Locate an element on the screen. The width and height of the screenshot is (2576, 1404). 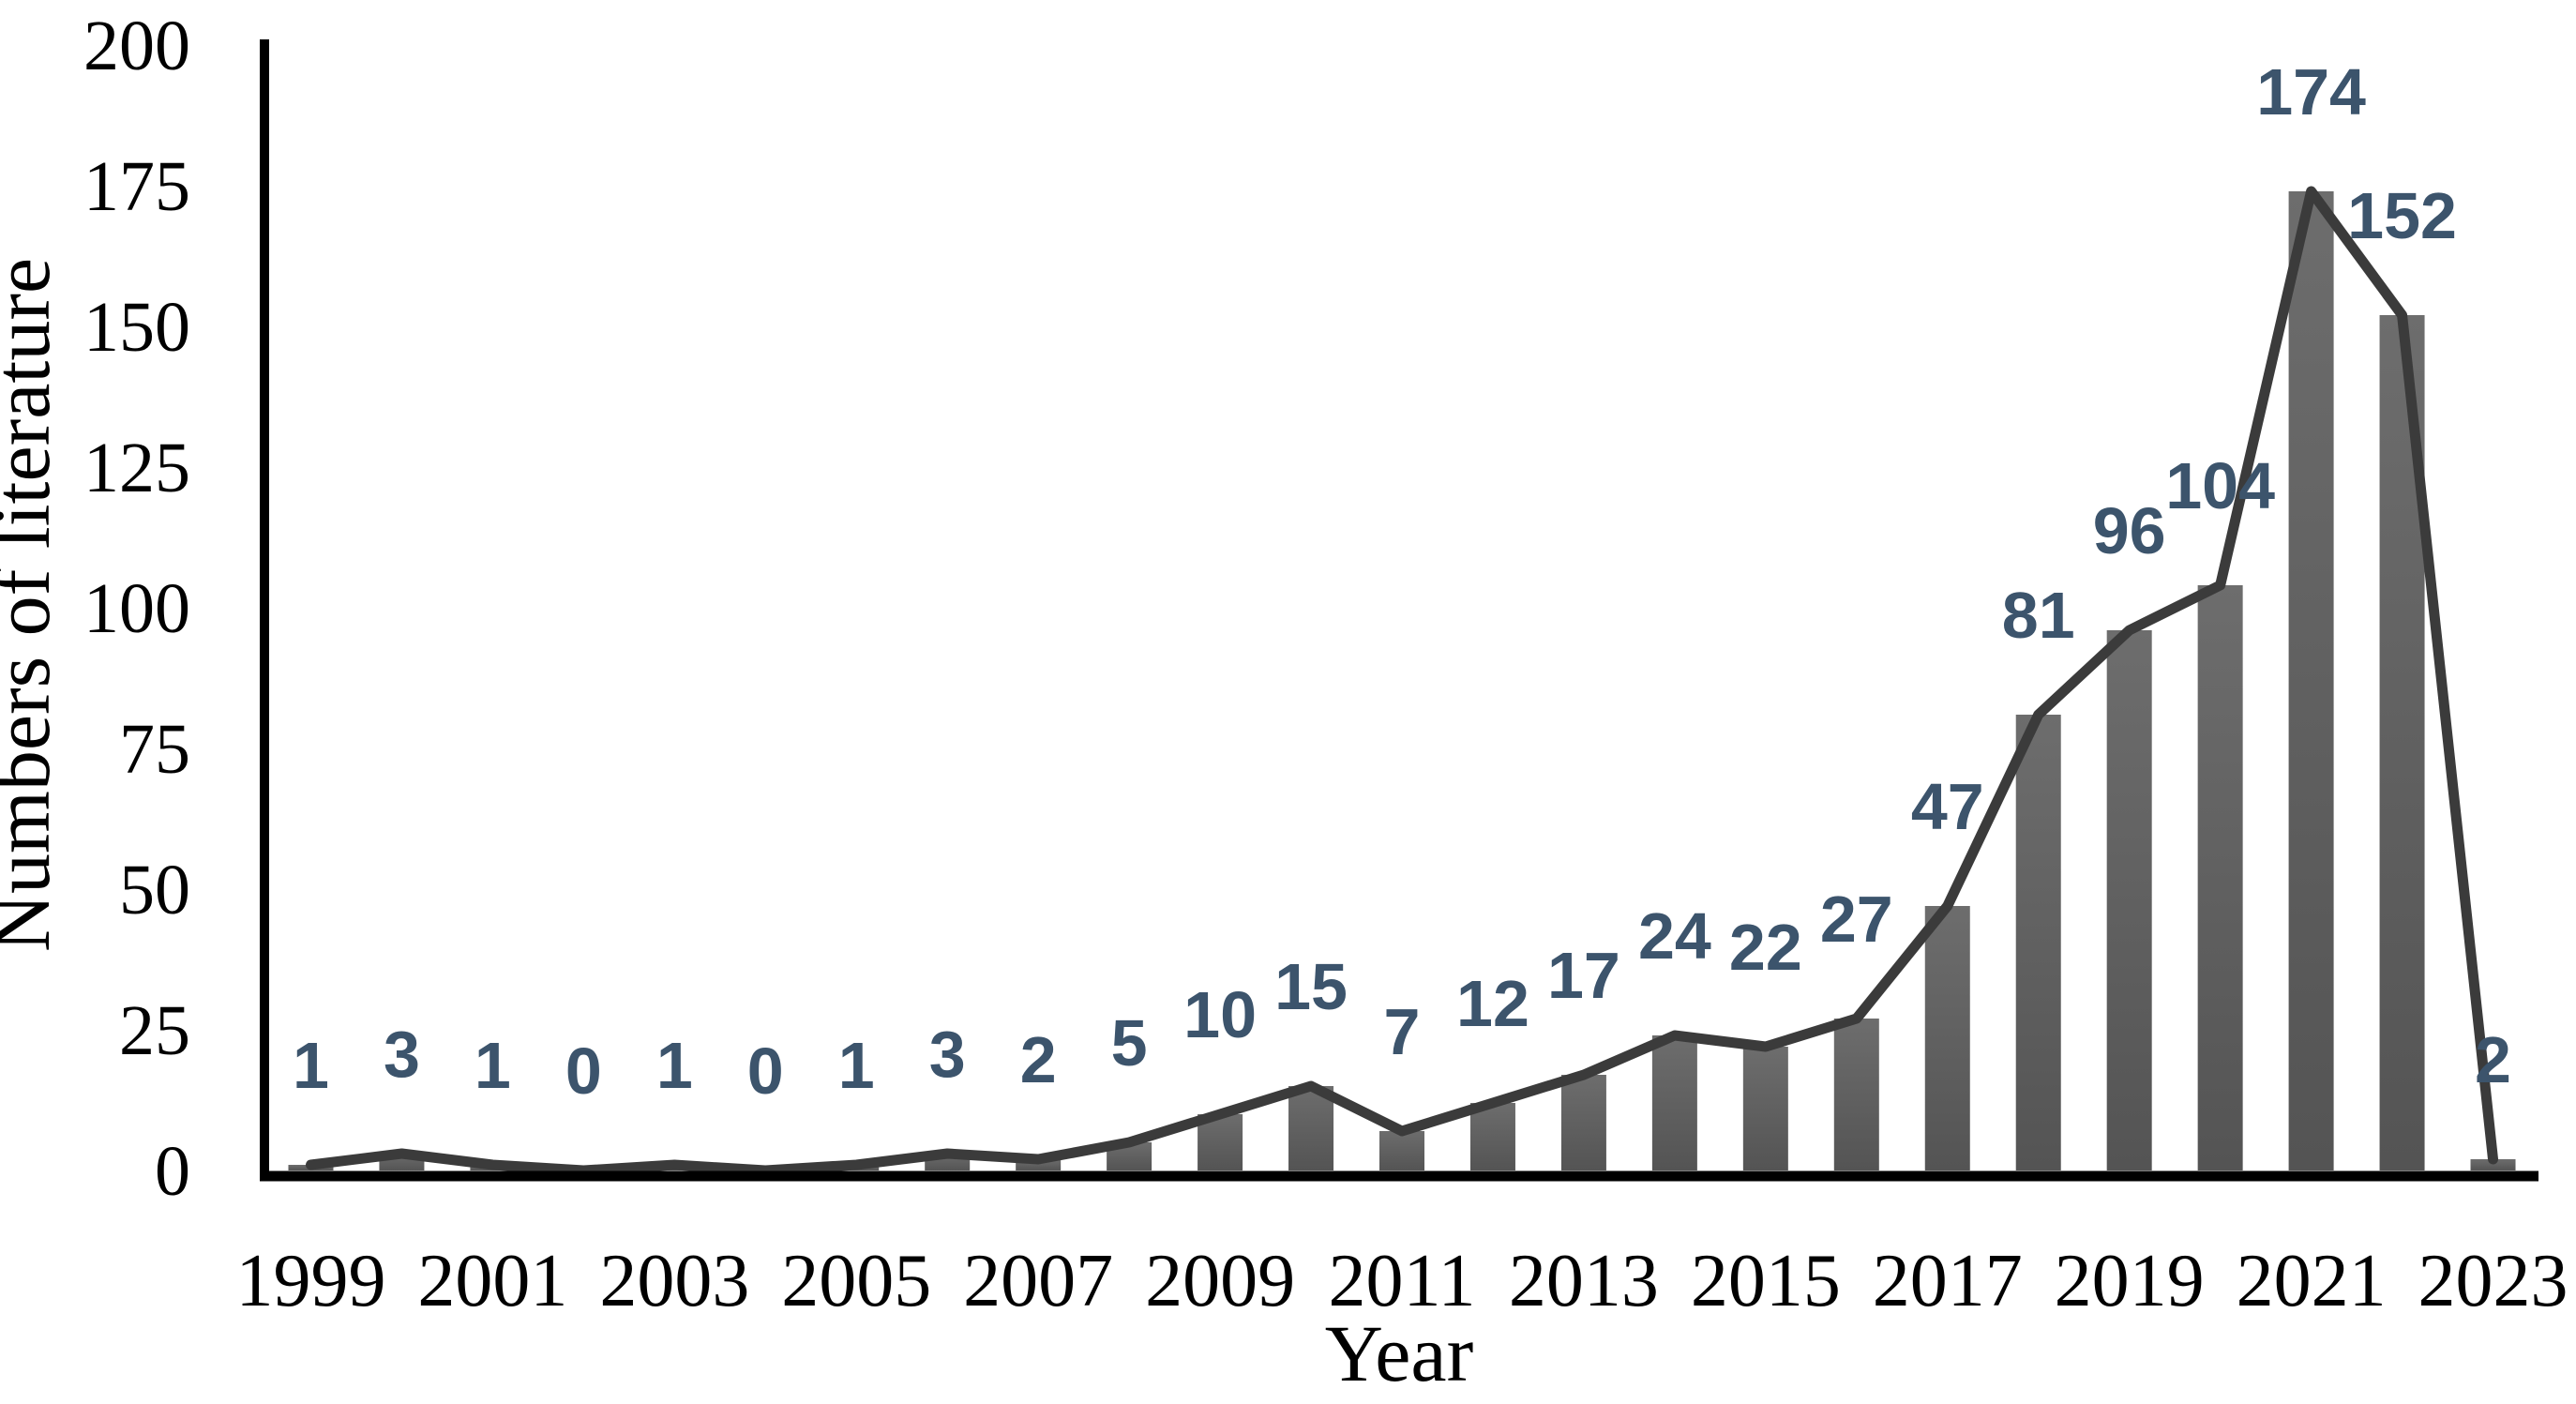
bar-2020 is located at coordinates (2220, 877).